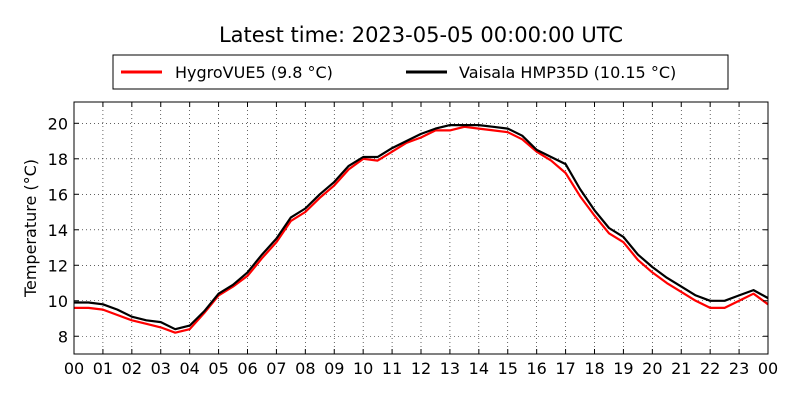 The width and height of the screenshot is (800, 400). I want to click on x-tick-label: 21, so click(681, 368).